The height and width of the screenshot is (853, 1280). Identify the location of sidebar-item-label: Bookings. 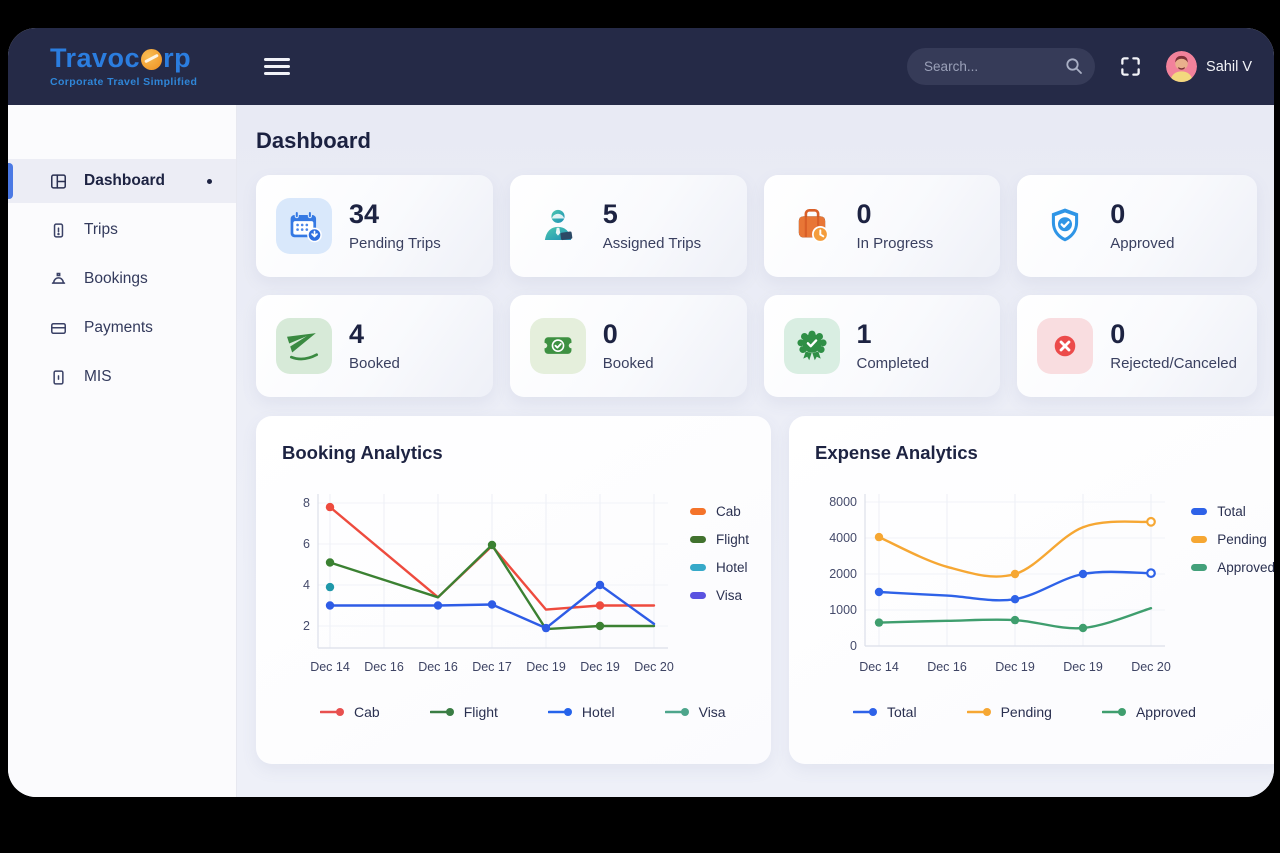
(116, 278).